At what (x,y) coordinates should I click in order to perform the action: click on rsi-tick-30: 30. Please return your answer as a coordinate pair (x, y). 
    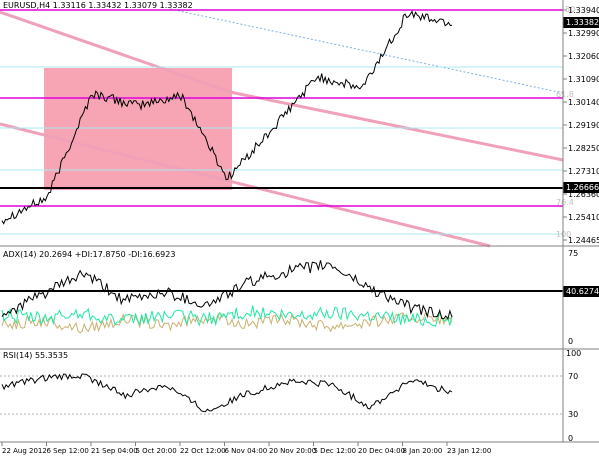
    Looking at the image, I should click on (573, 414).